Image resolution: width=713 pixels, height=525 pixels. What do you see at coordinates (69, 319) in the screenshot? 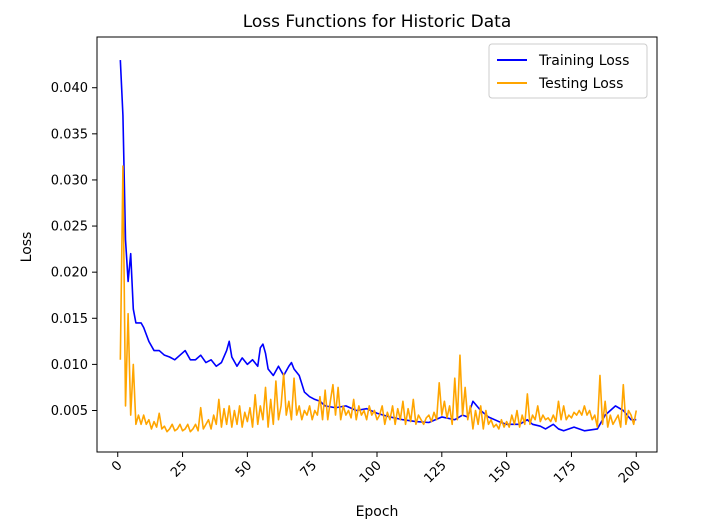
I see `y-tick-label: 0.015` at bounding box center [69, 319].